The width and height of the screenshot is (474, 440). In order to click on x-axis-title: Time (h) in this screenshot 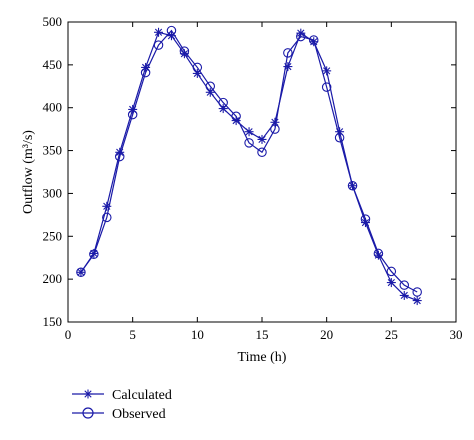, I will do `click(262, 357)`.